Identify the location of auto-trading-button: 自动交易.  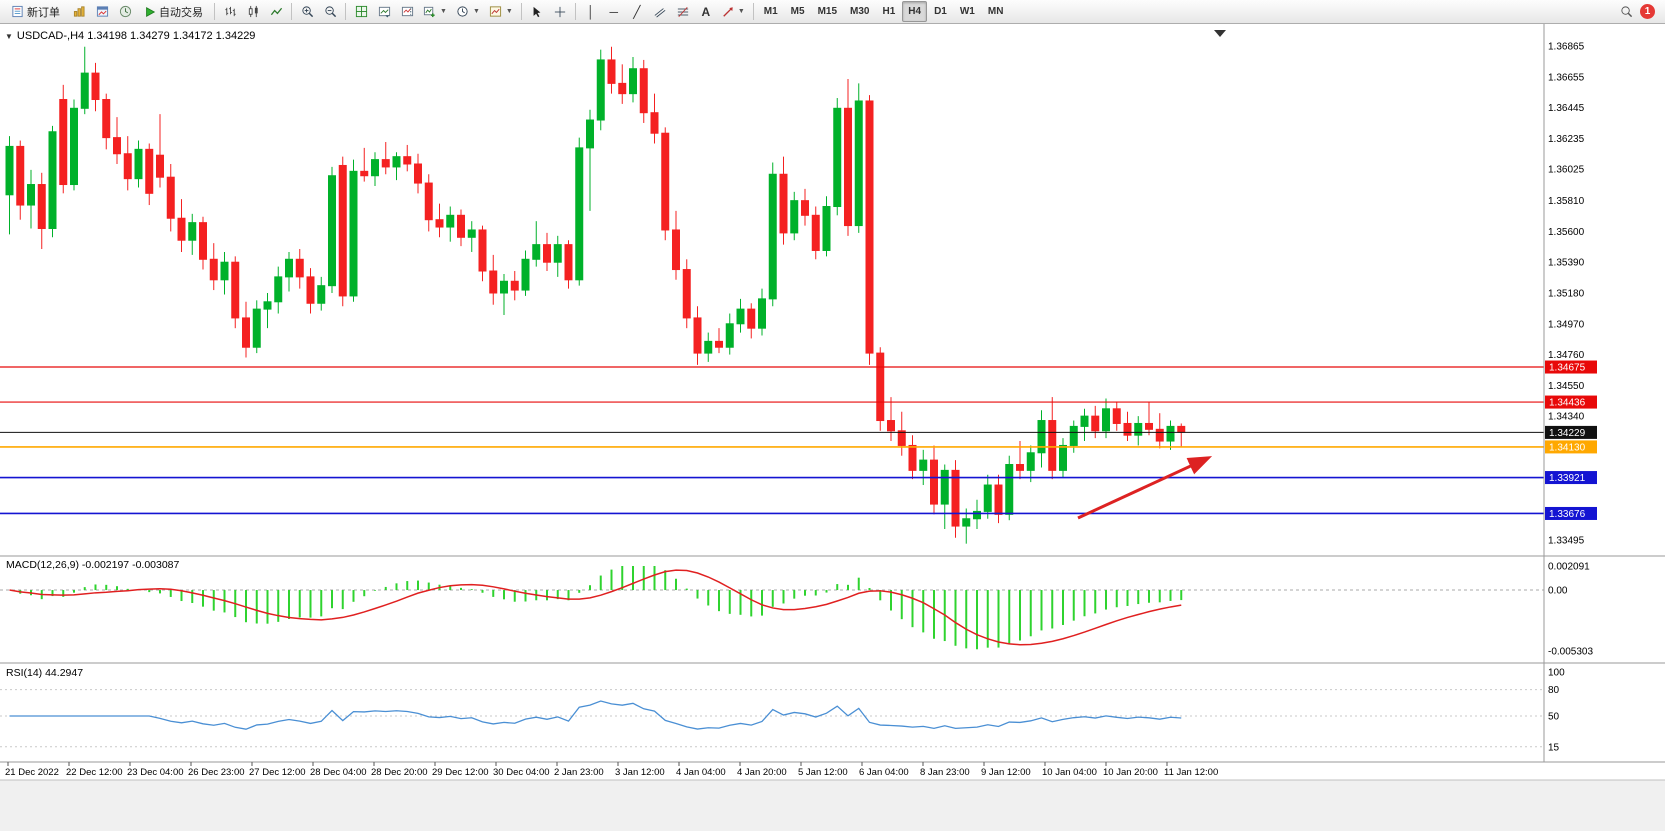
(173, 11).